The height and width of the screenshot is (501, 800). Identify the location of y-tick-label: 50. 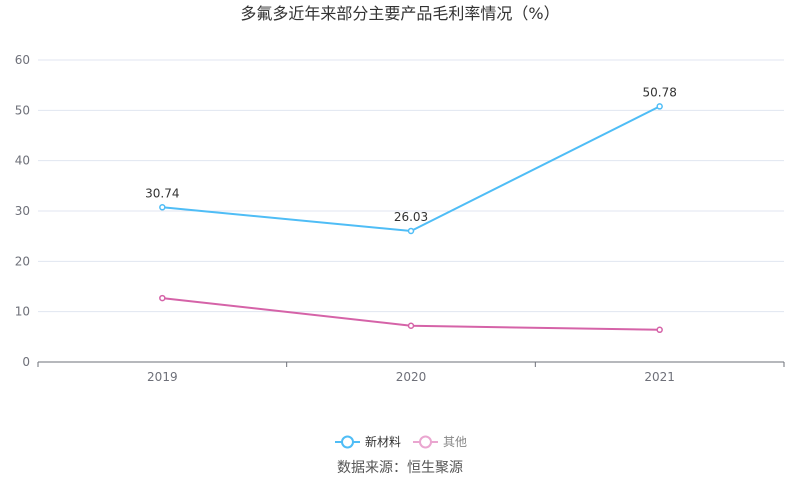
(22, 110).